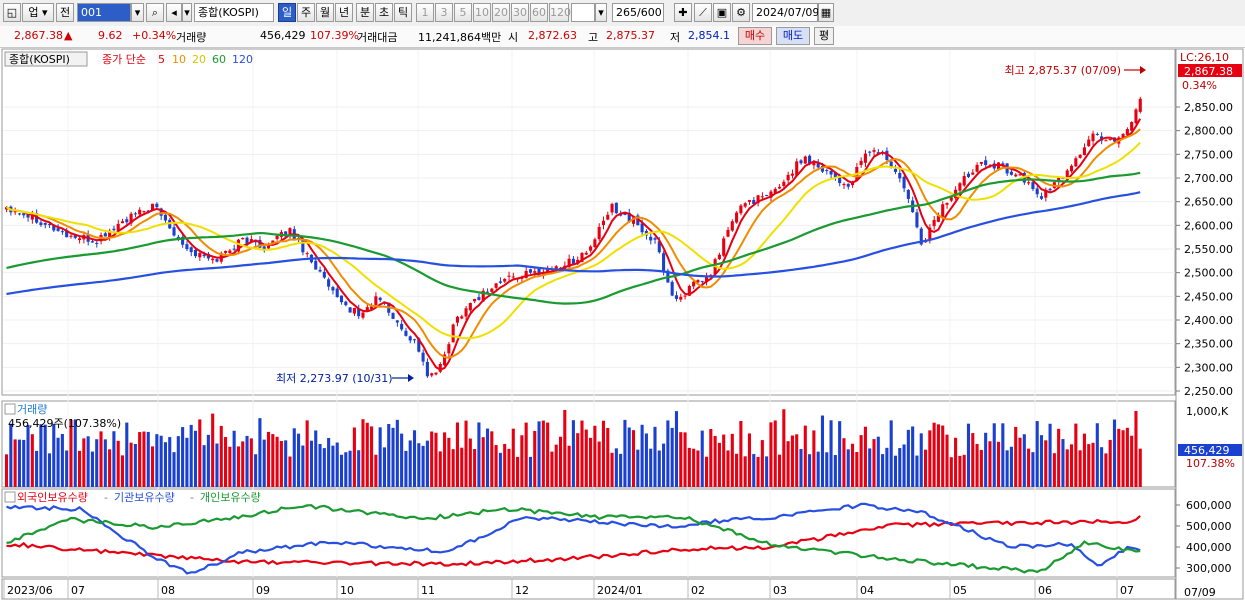 This screenshot has height=602, width=1245. I want to click on price-tick-label: 2,850.00, so click(1208, 107).